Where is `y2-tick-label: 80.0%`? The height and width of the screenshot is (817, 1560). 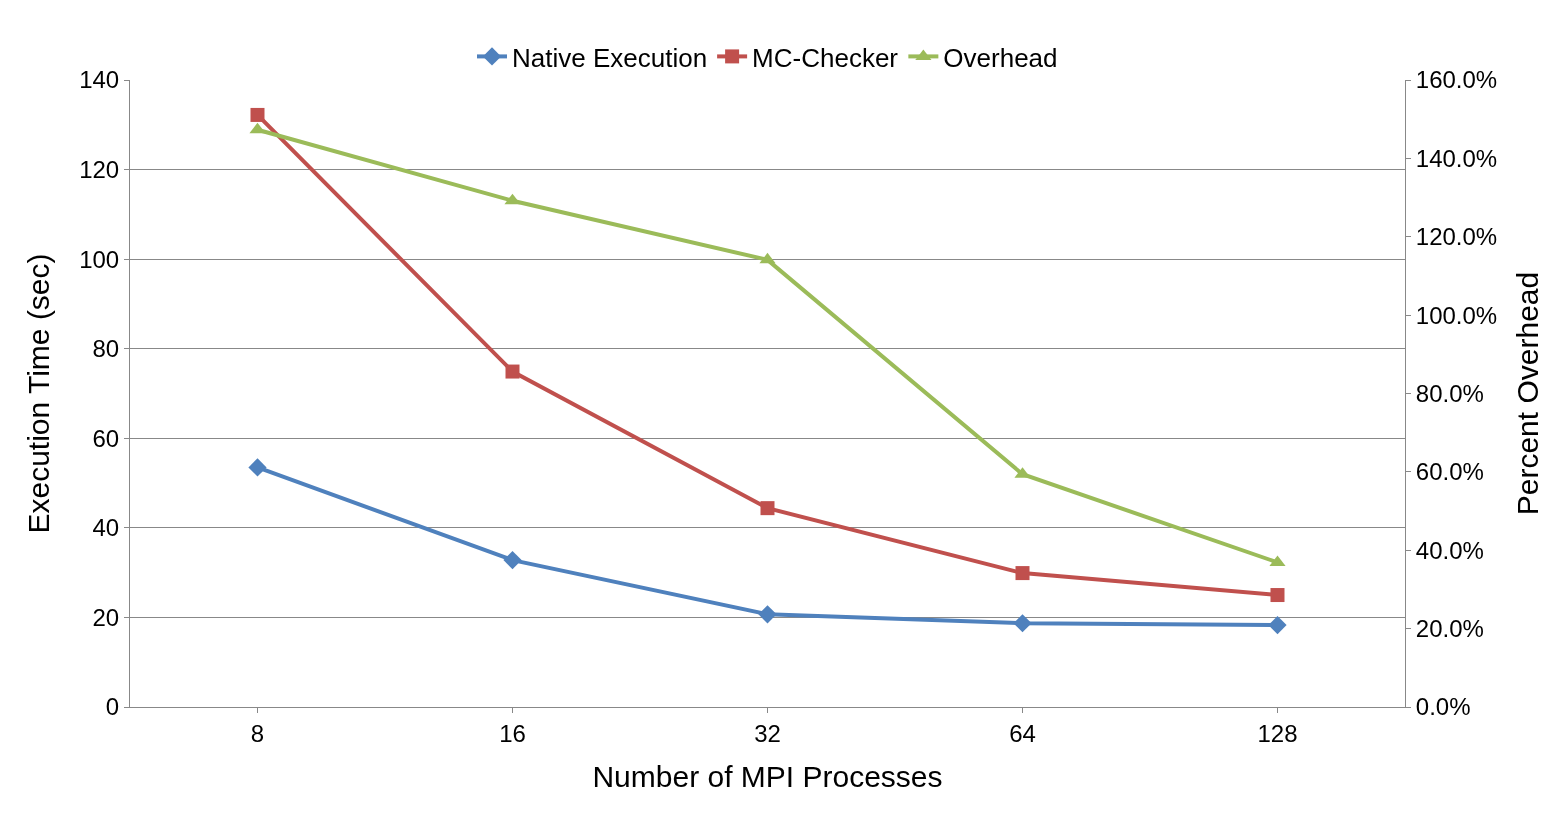
y2-tick-label: 80.0% is located at coordinates (1449, 393).